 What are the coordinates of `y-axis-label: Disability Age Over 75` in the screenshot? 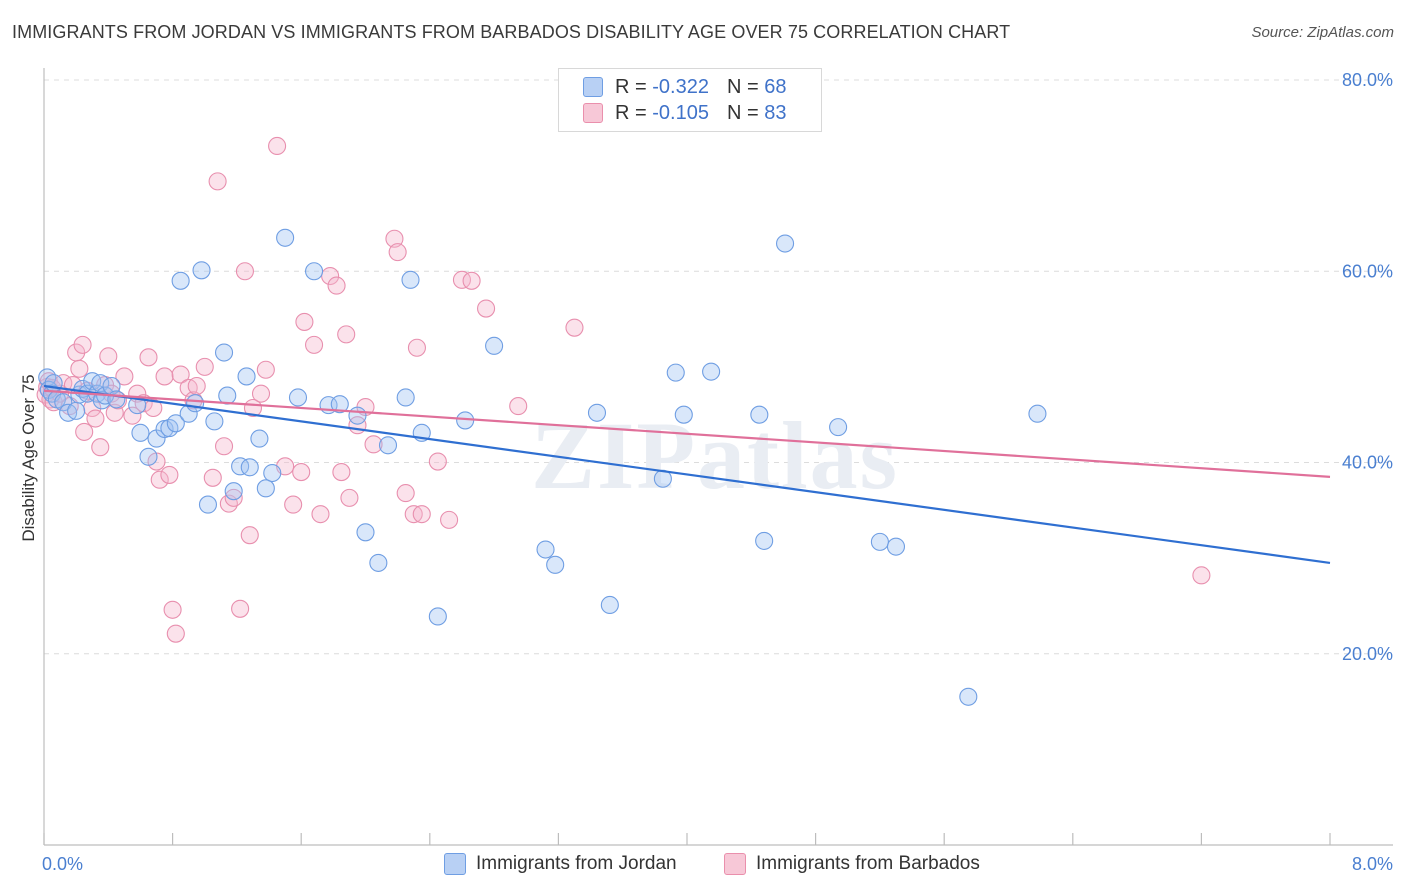 It's located at (28, 457).